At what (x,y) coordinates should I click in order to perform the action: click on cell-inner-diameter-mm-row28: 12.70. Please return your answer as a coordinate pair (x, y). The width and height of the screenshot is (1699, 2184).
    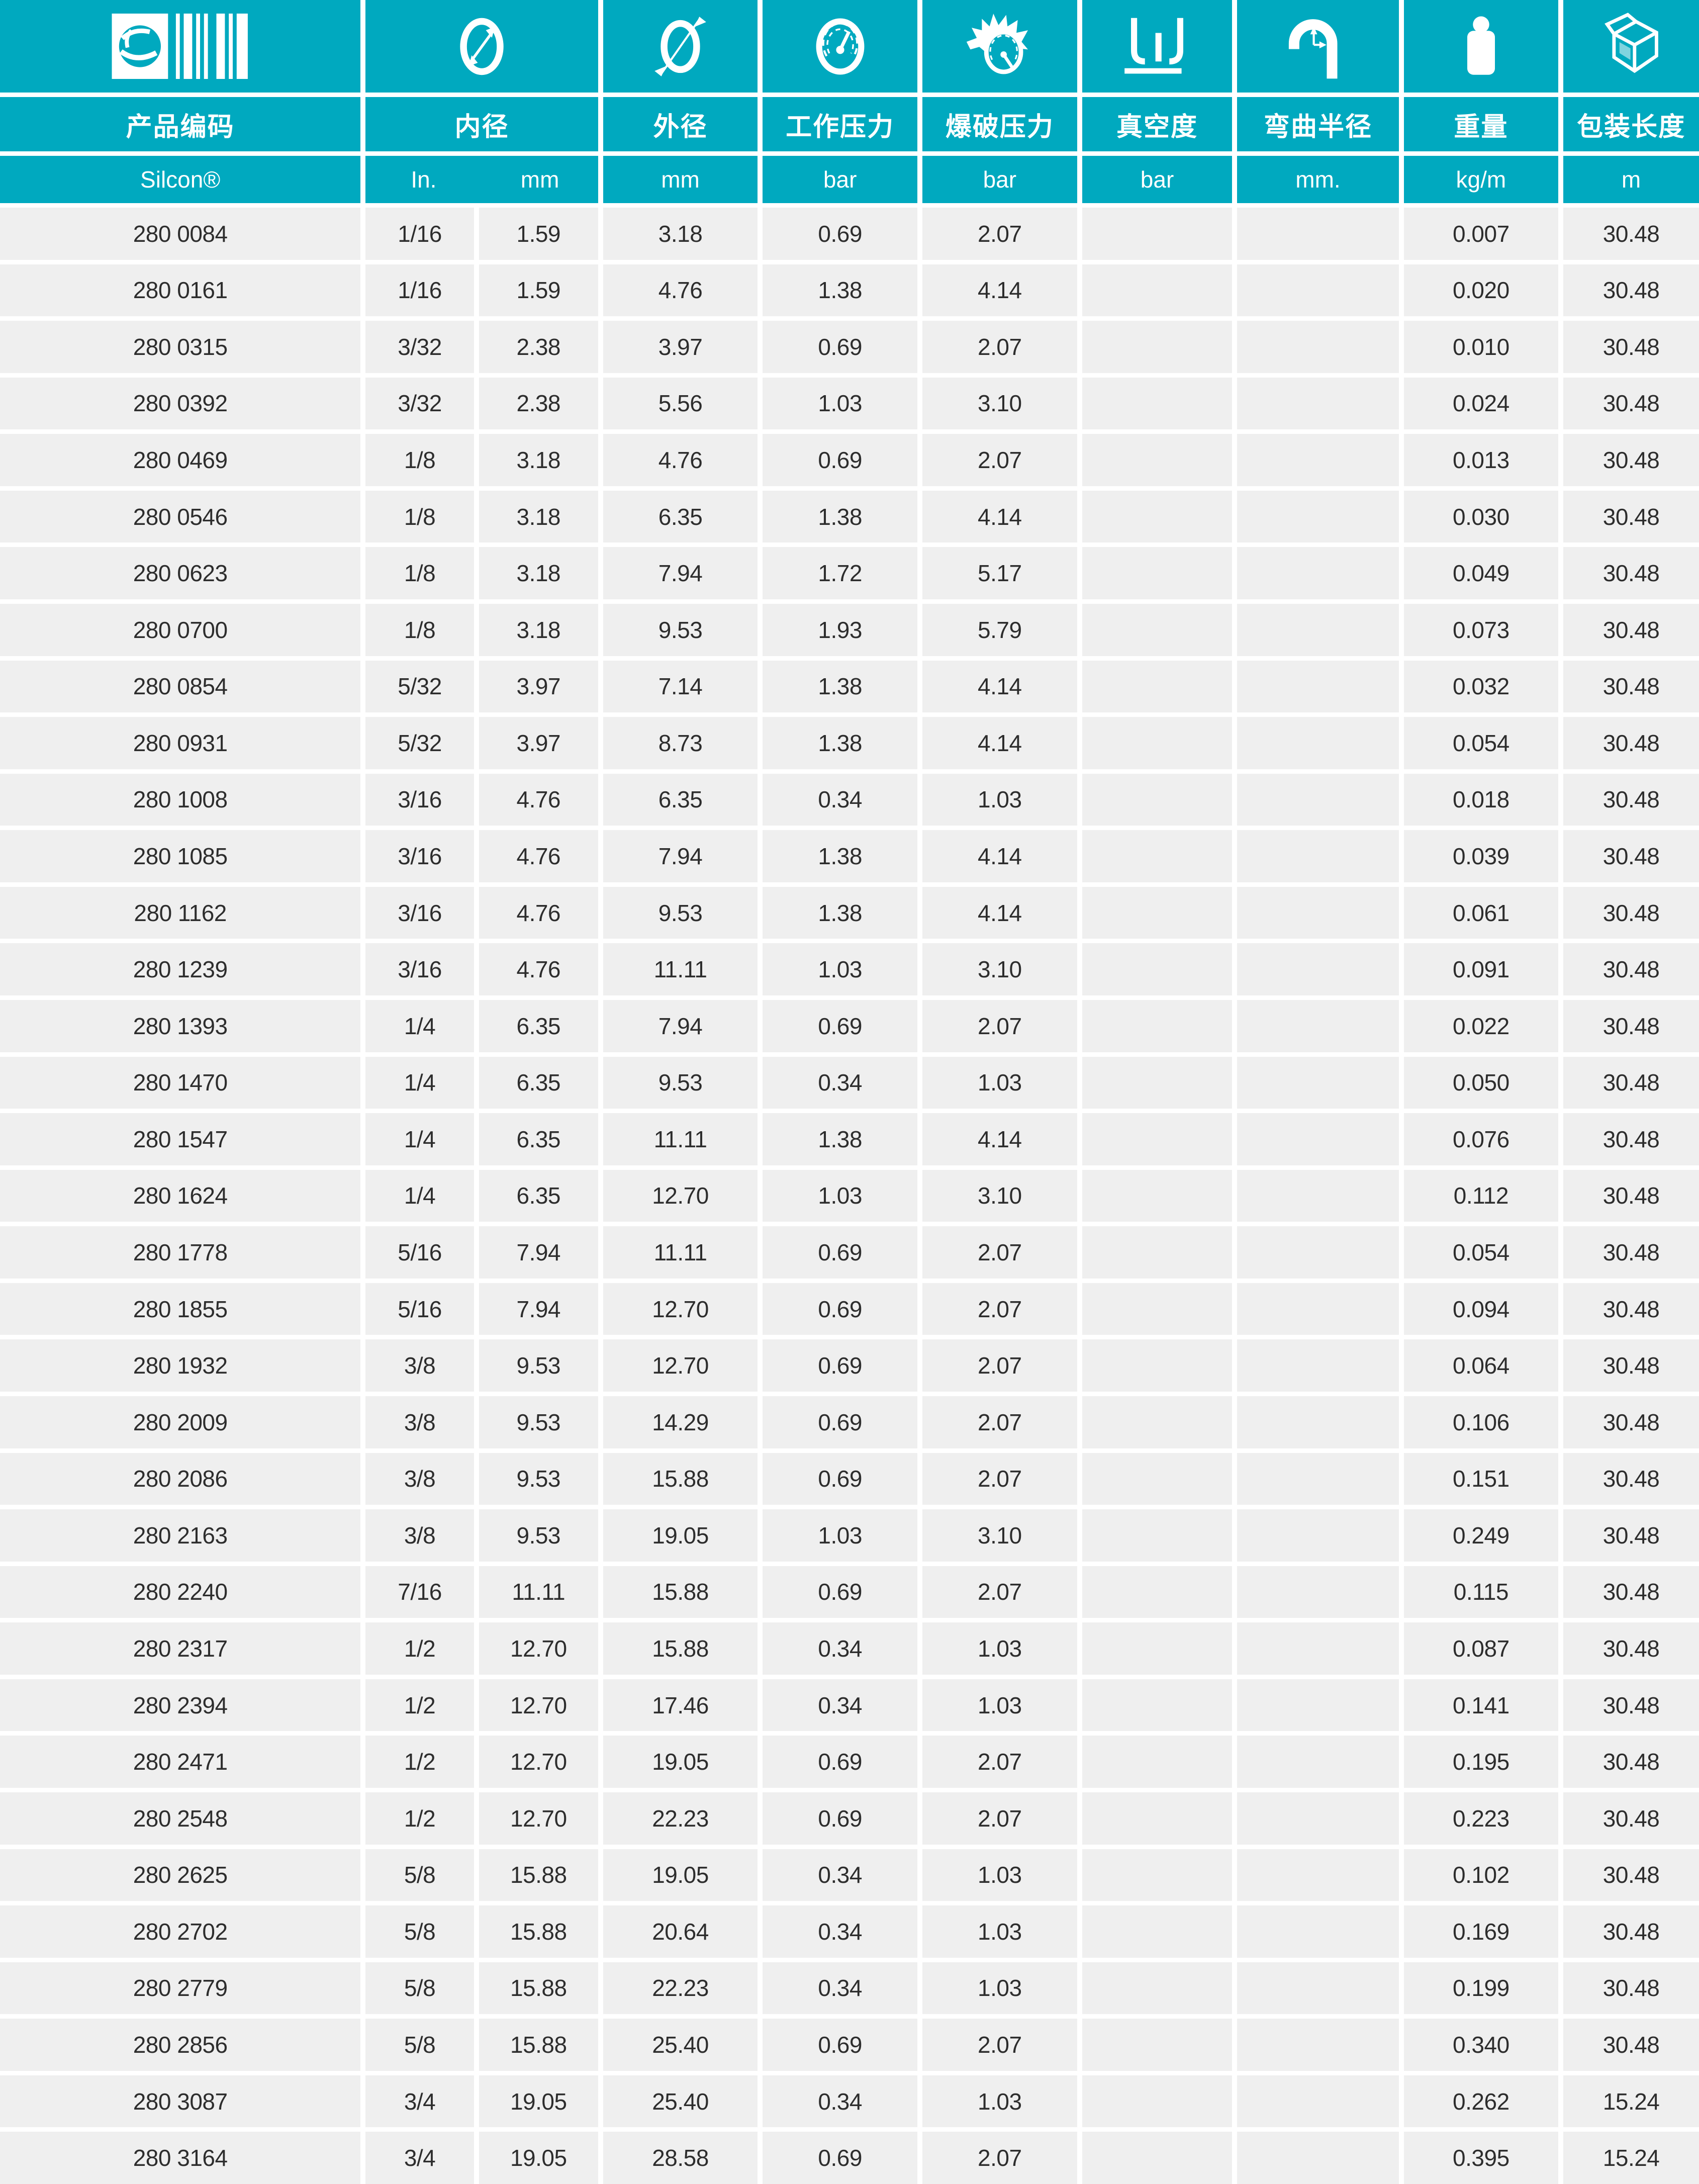
    Looking at the image, I should click on (538, 1762).